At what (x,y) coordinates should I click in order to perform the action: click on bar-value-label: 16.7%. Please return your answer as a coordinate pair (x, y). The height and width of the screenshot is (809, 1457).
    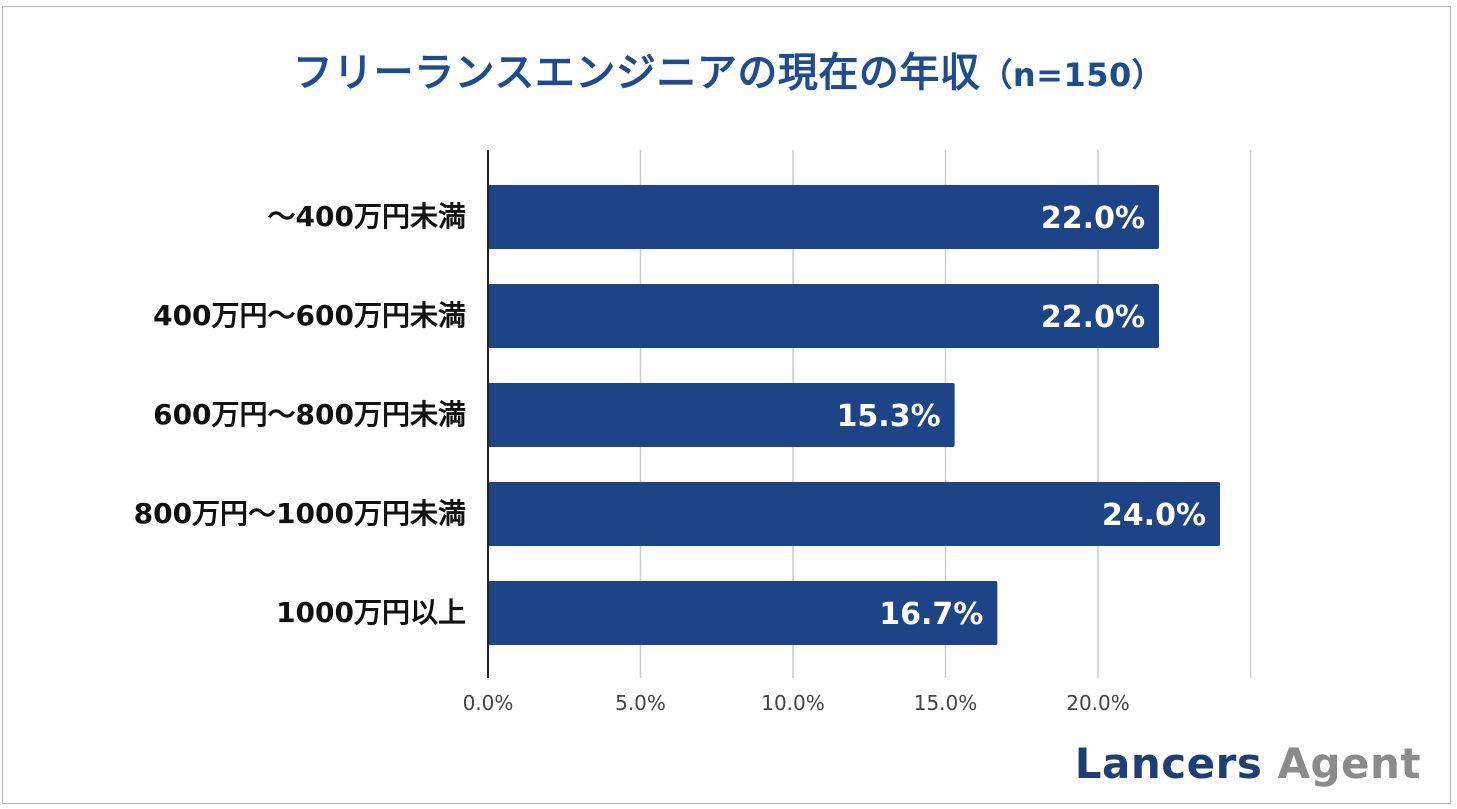
    Looking at the image, I should click on (931, 614).